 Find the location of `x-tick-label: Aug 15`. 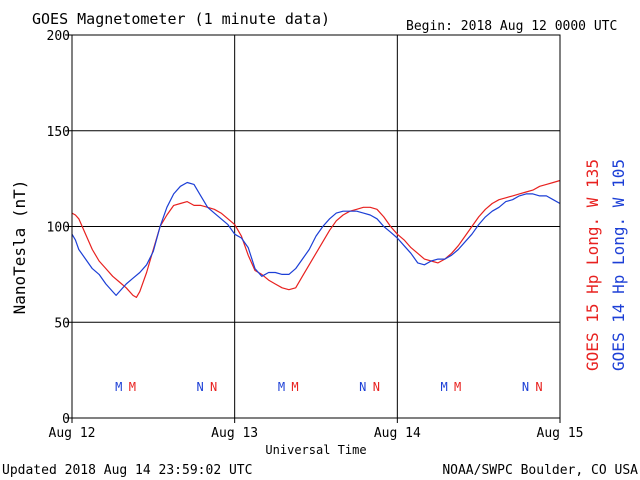

x-tick-label: Aug 15 is located at coordinates (560, 433).